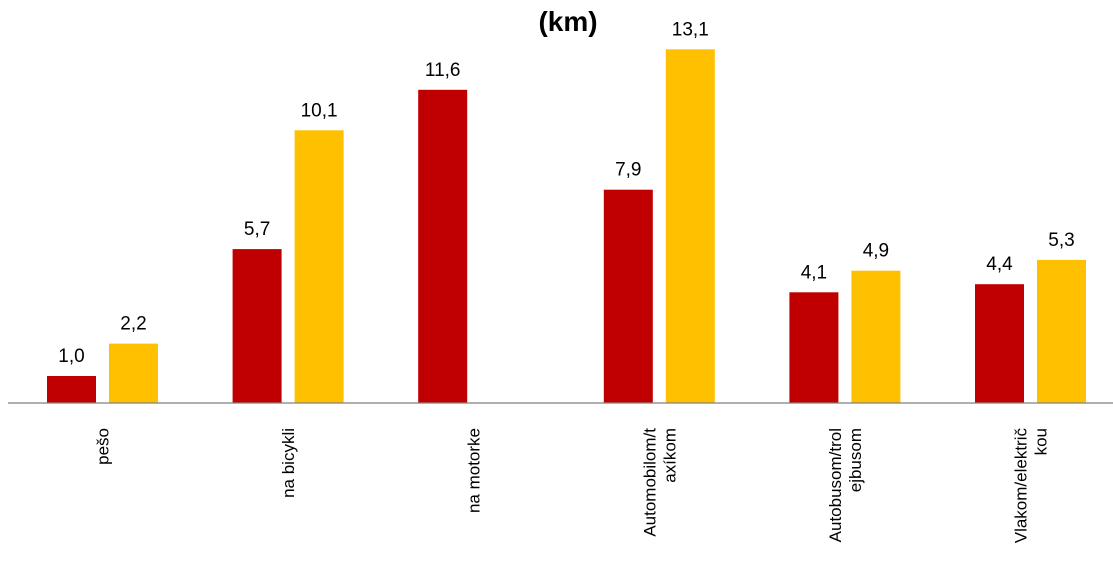 The height and width of the screenshot is (574, 1113). What do you see at coordinates (133, 373) in the screenshot?
I see `bar-s2-c1` at bounding box center [133, 373].